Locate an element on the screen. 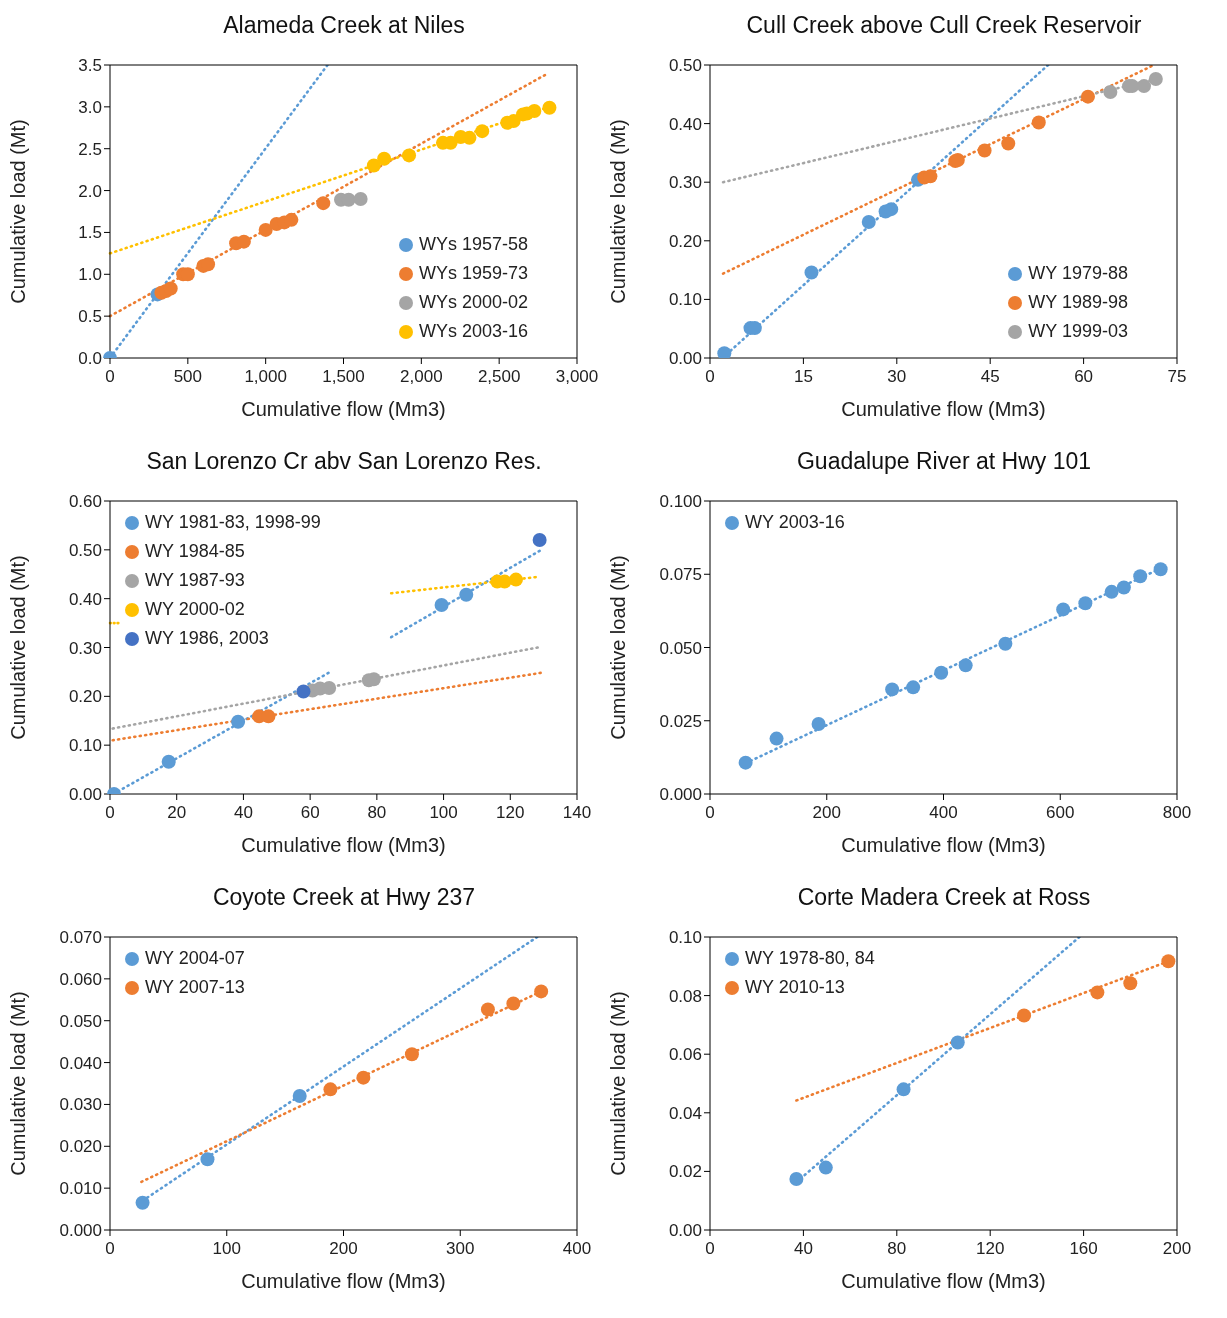 The height and width of the screenshot is (1318, 1227). y-tick-label: 0.0 is located at coordinates (90, 359).